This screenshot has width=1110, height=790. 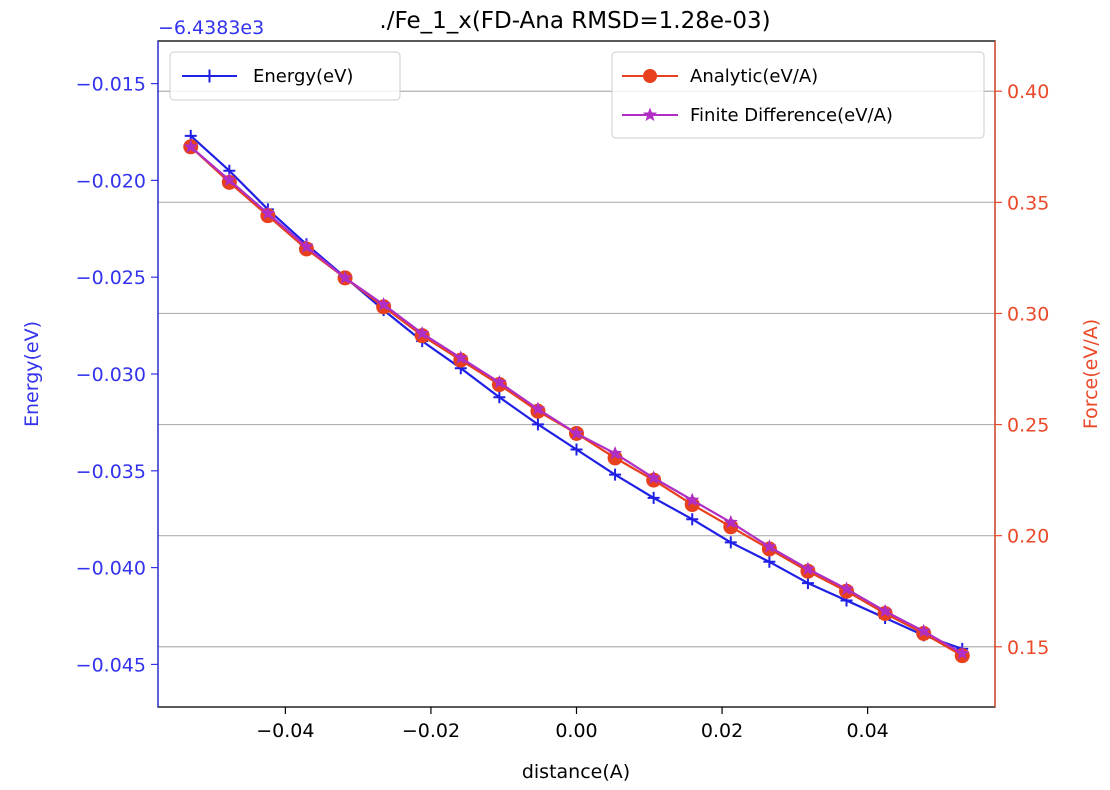 I want to click on legend-energy-label: Energy(eV), so click(x=303, y=76).